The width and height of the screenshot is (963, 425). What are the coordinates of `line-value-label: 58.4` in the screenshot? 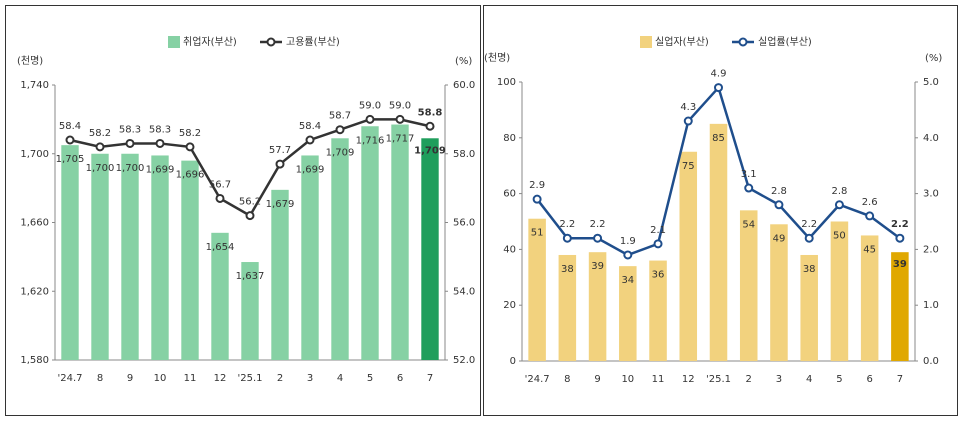 It's located at (310, 126).